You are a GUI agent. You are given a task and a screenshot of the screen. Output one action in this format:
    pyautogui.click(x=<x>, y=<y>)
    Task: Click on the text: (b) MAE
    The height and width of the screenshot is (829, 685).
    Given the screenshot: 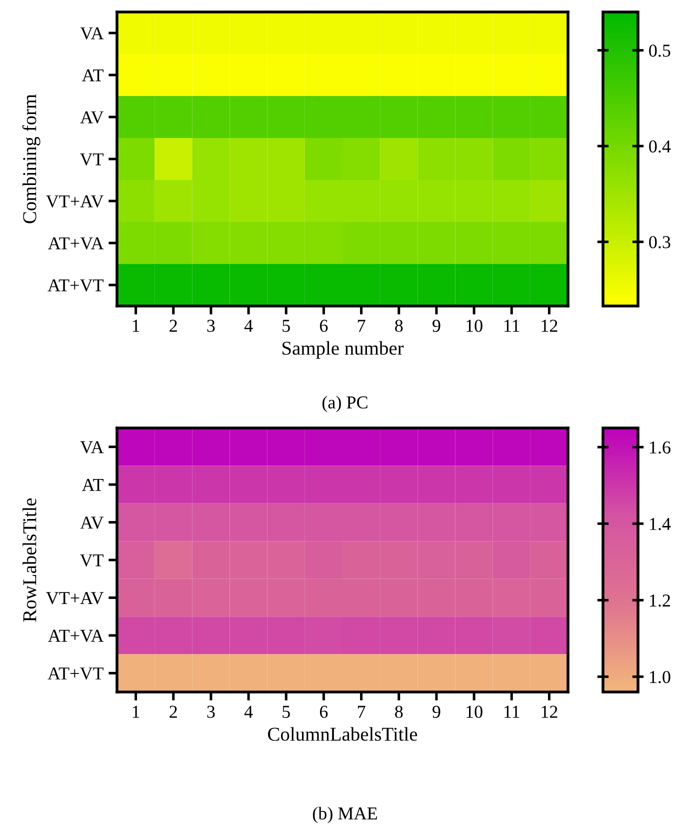 What is the action you would take?
    pyautogui.click(x=344, y=815)
    